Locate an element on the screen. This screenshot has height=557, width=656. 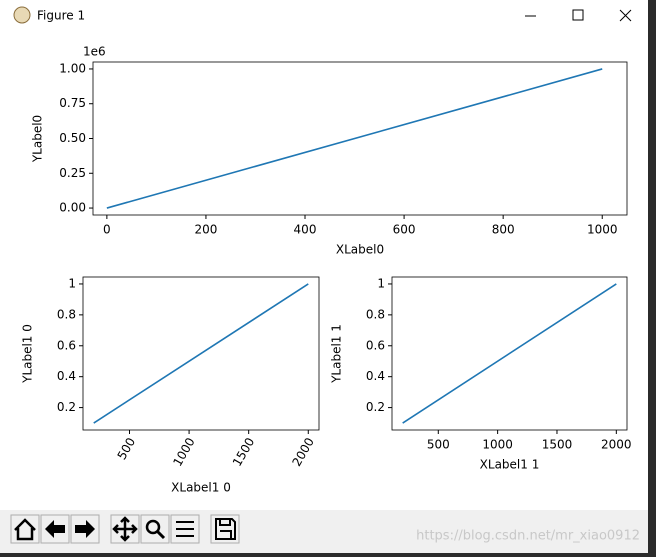
x-axis-label: XLabel1 0 is located at coordinates (201, 488).